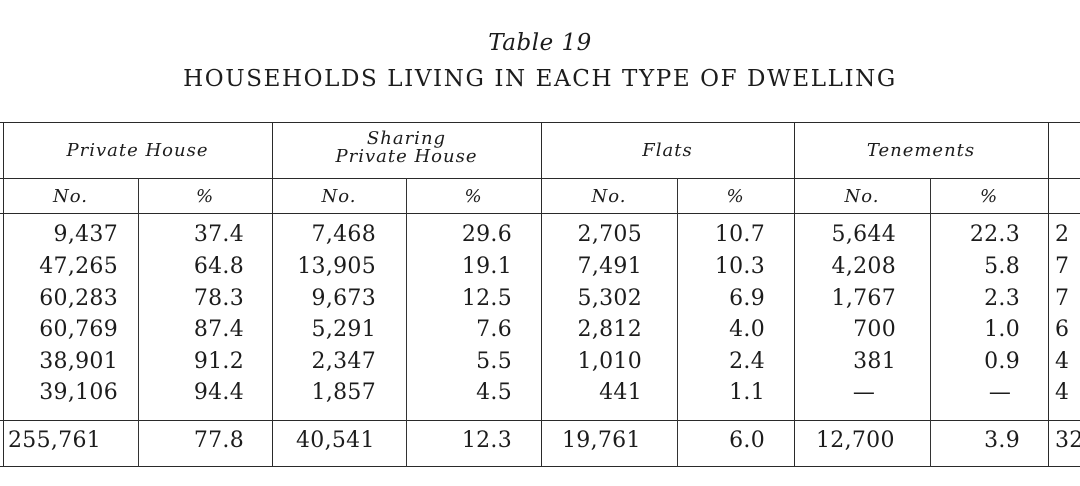 This screenshot has width=1080, height=486. What do you see at coordinates (343, 361) in the screenshot?
I see `cell-sharing-number: 2,347` at bounding box center [343, 361].